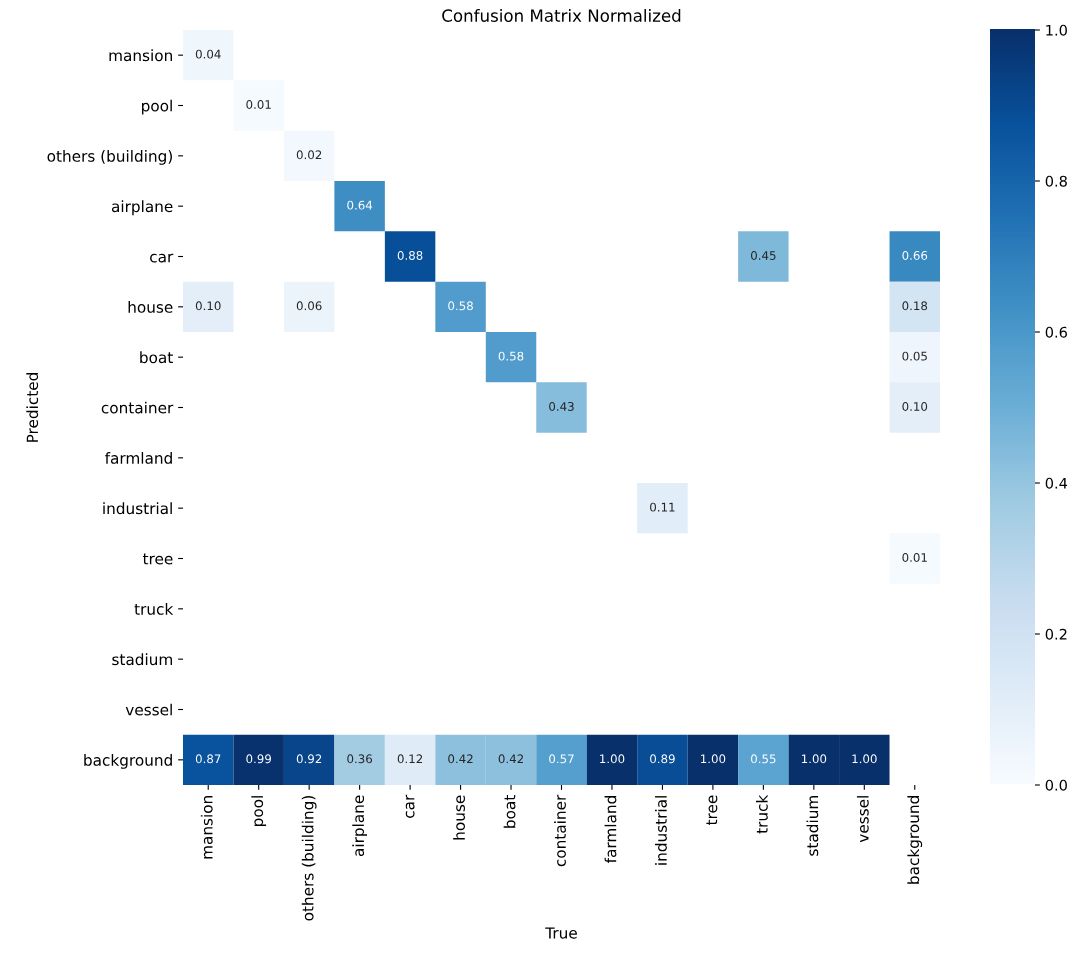 The width and height of the screenshot is (1081, 962). Describe the element at coordinates (138, 458) in the screenshot. I see `y-tick-label: farmland` at that location.